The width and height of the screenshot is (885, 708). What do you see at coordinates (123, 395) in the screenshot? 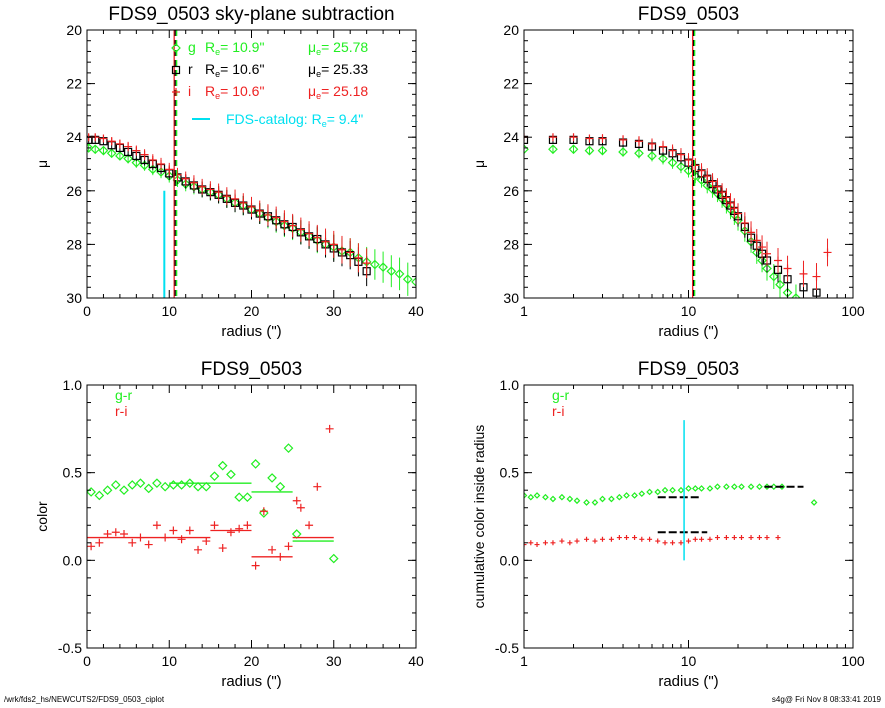
I see `legend-entry: g-r` at bounding box center [123, 395].